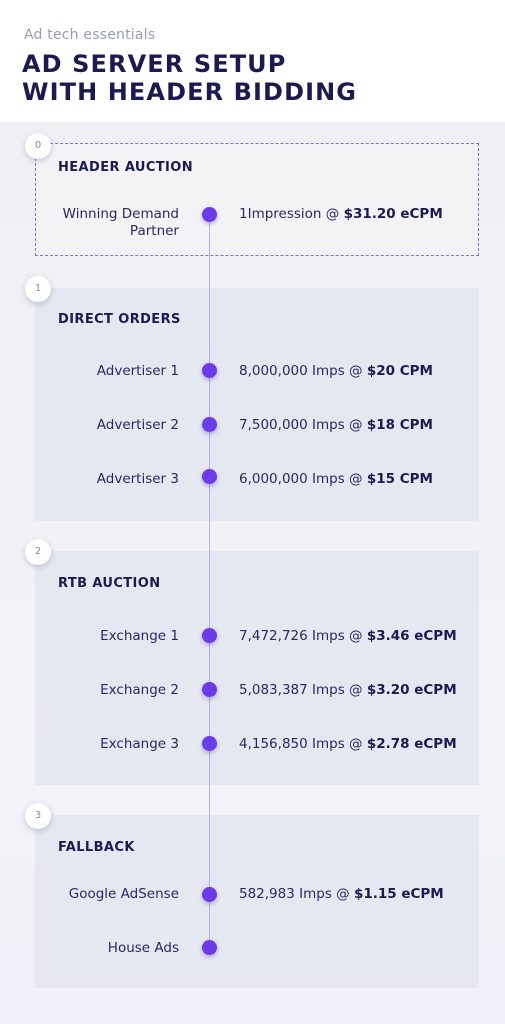 This screenshot has width=505, height=1024. I want to click on row-value-price: $1.15 eCPM, so click(398, 894).